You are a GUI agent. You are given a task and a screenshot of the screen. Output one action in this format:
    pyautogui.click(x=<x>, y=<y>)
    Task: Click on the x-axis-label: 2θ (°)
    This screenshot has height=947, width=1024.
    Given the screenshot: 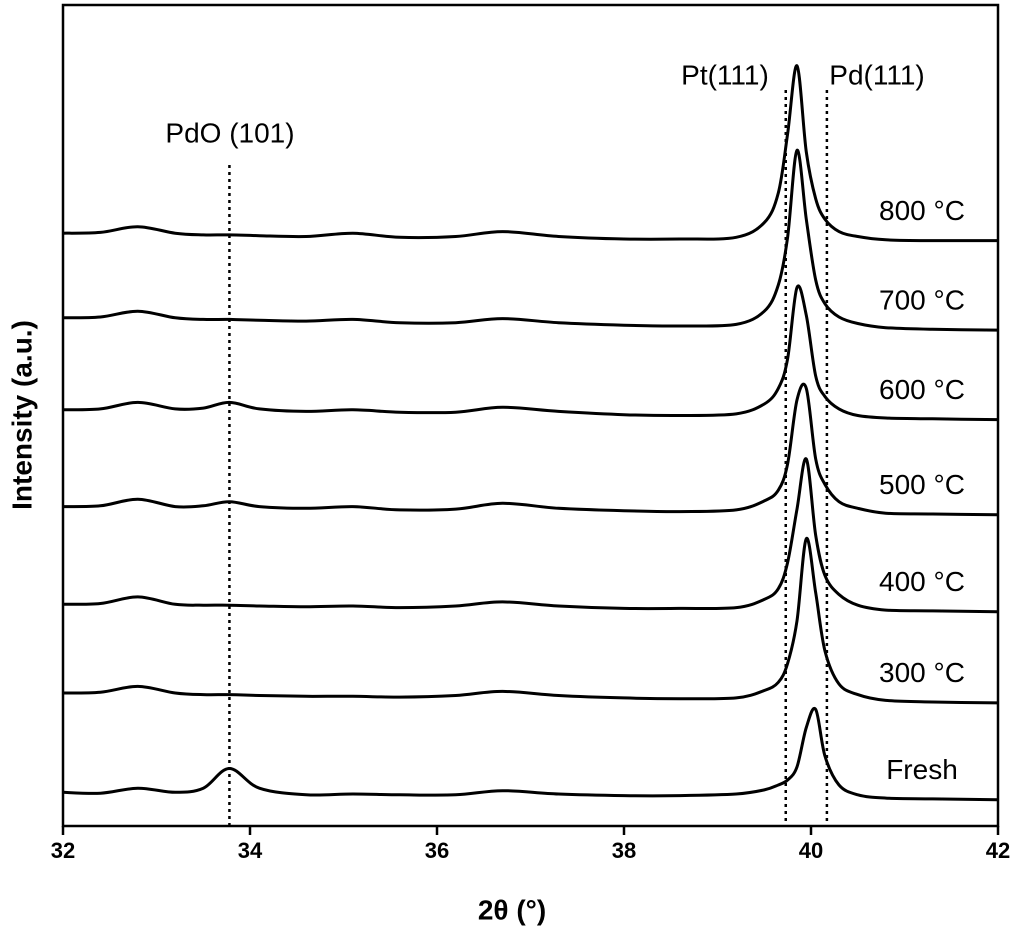 What is the action you would take?
    pyautogui.click(x=512, y=909)
    